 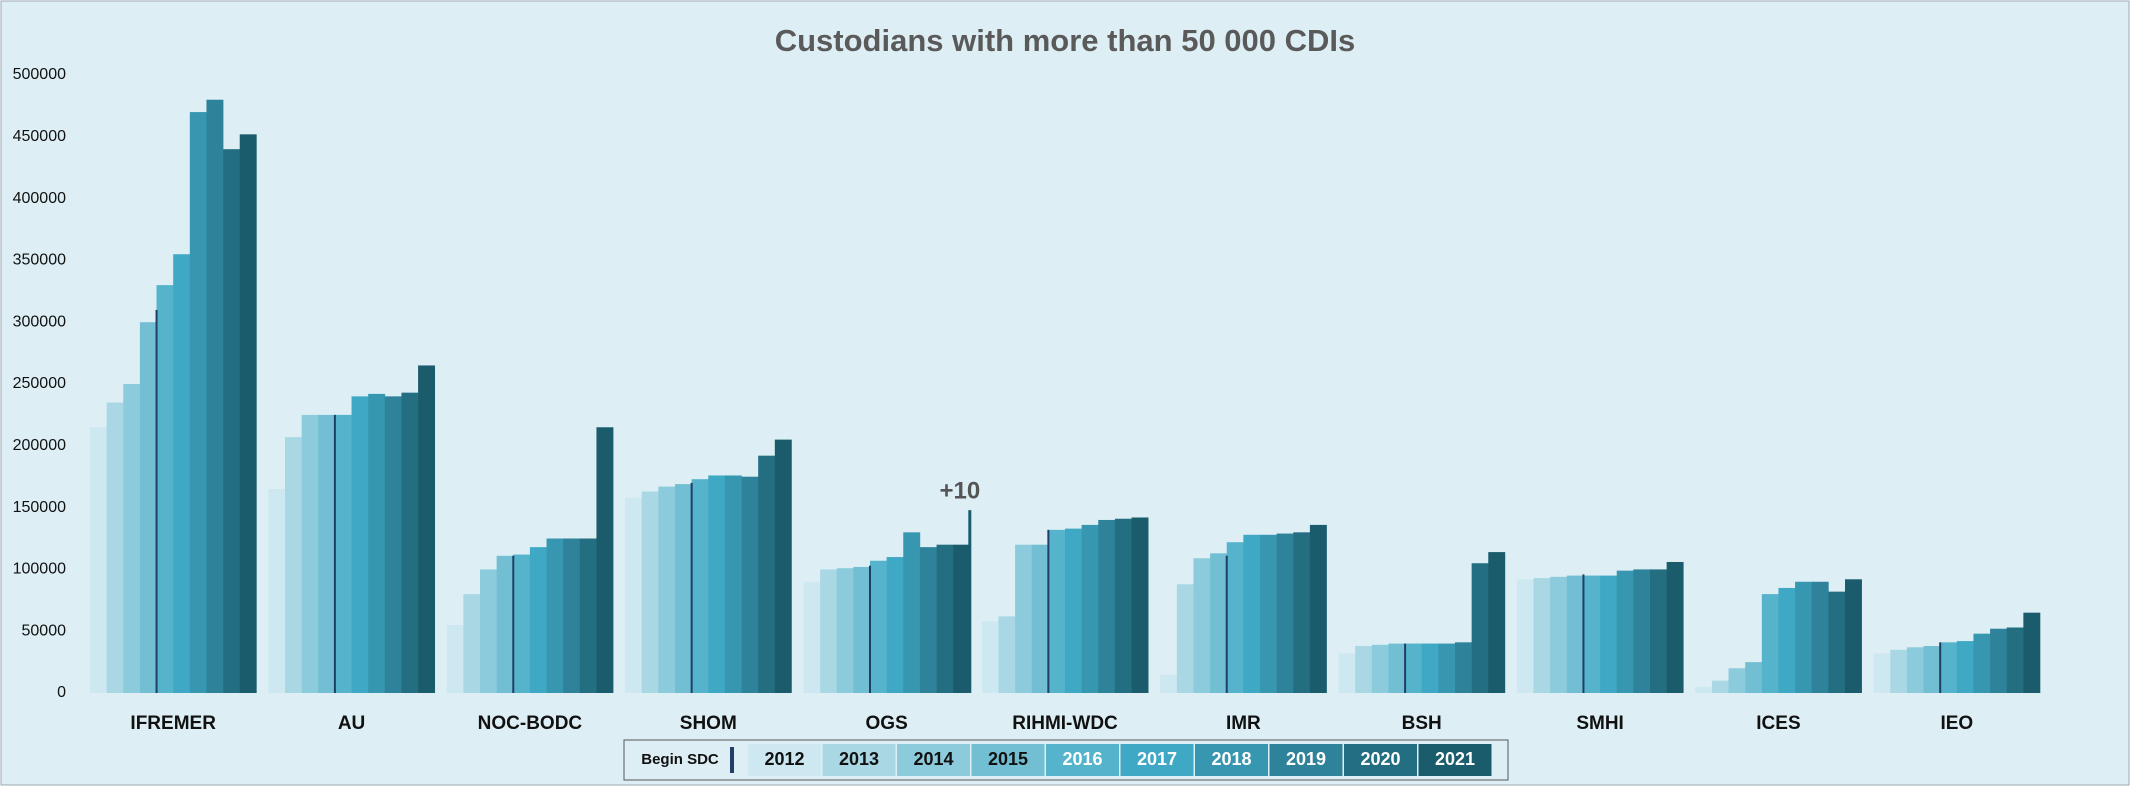 I want to click on y-tick-label: 350000, so click(x=39, y=260).